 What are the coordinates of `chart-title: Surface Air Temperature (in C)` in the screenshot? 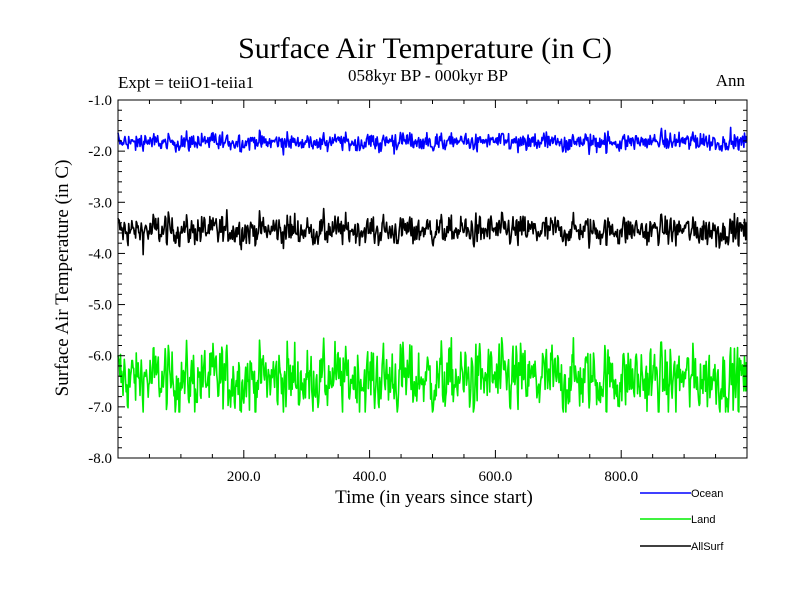 It's located at (425, 48).